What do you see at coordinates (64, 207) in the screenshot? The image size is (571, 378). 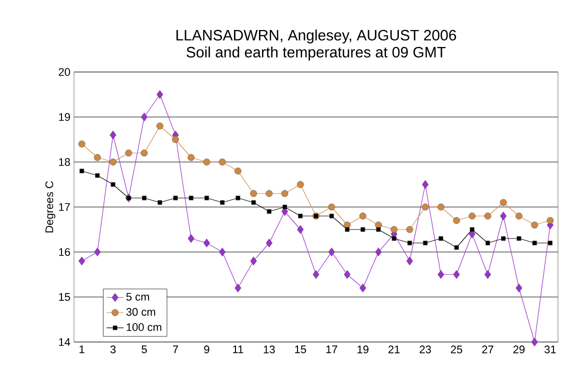 I see `y-tick-label: 17` at bounding box center [64, 207].